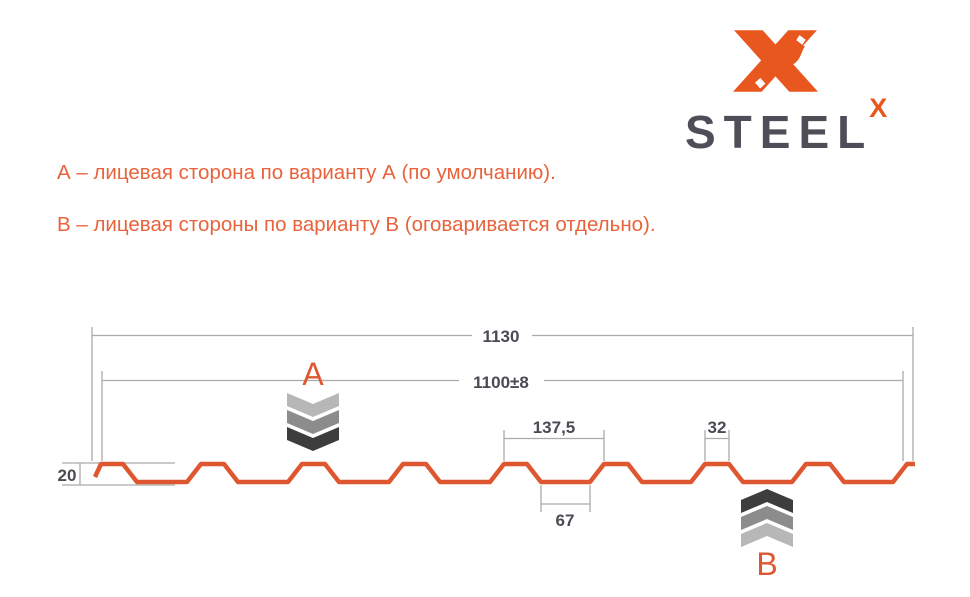 The height and width of the screenshot is (597, 970). Describe the element at coordinates (501, 382) in the screenshot. I see `dim-cover-width-label: 1100±8` at that location.